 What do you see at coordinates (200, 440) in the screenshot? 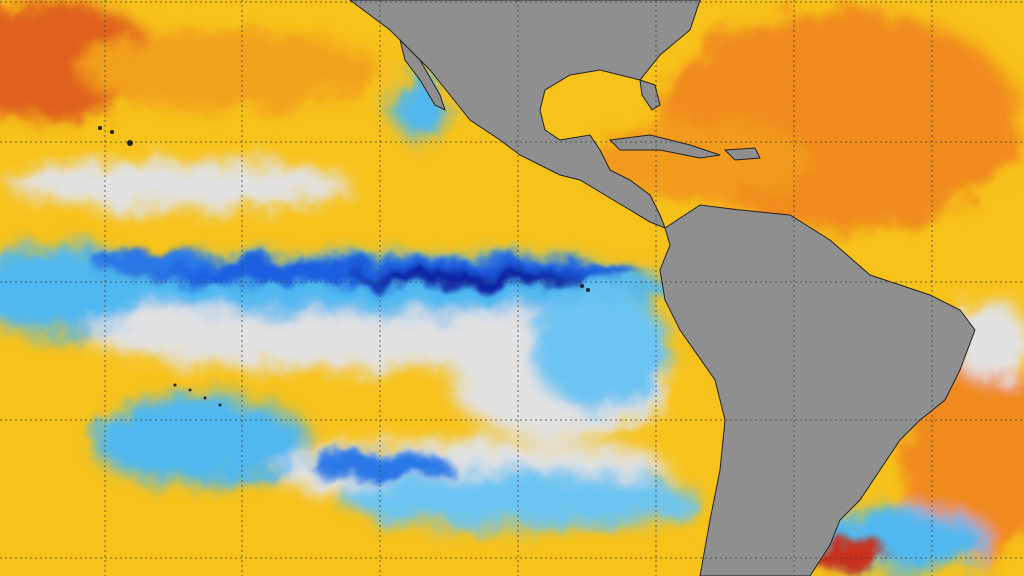
I see `cool-anomaly-south` at bounding box center [200, 440].